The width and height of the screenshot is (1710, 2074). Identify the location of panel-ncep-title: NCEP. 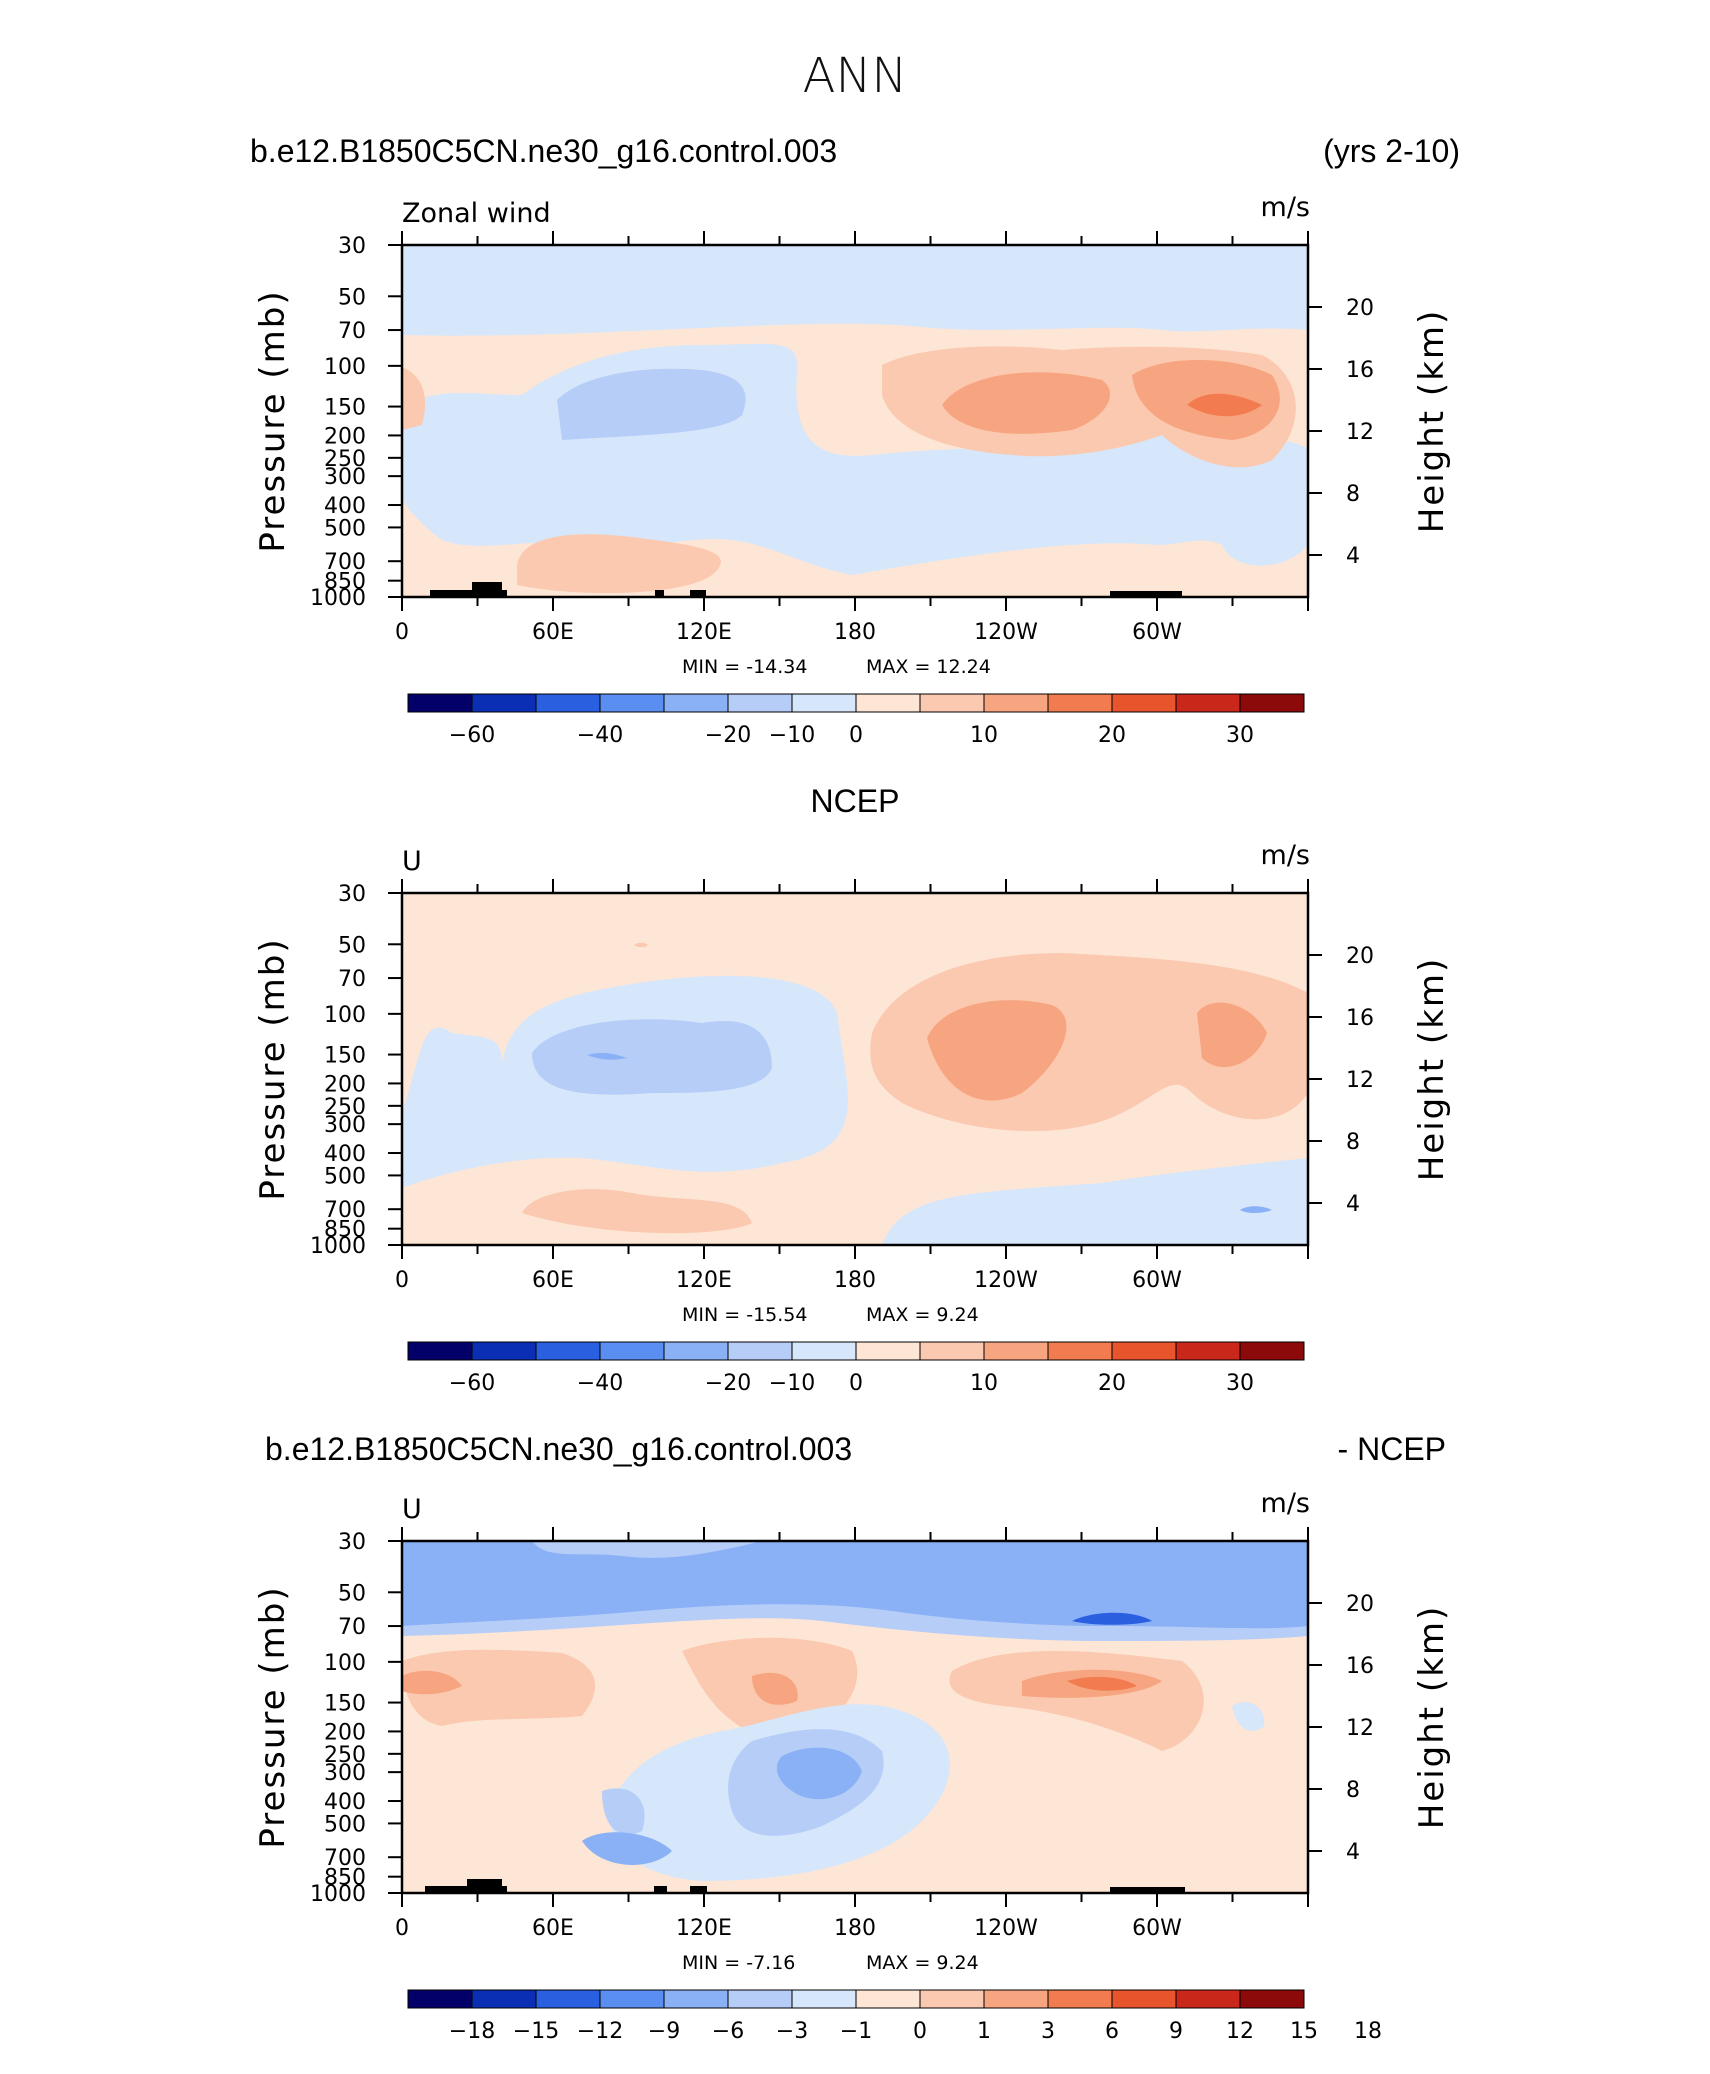
(855, 801).